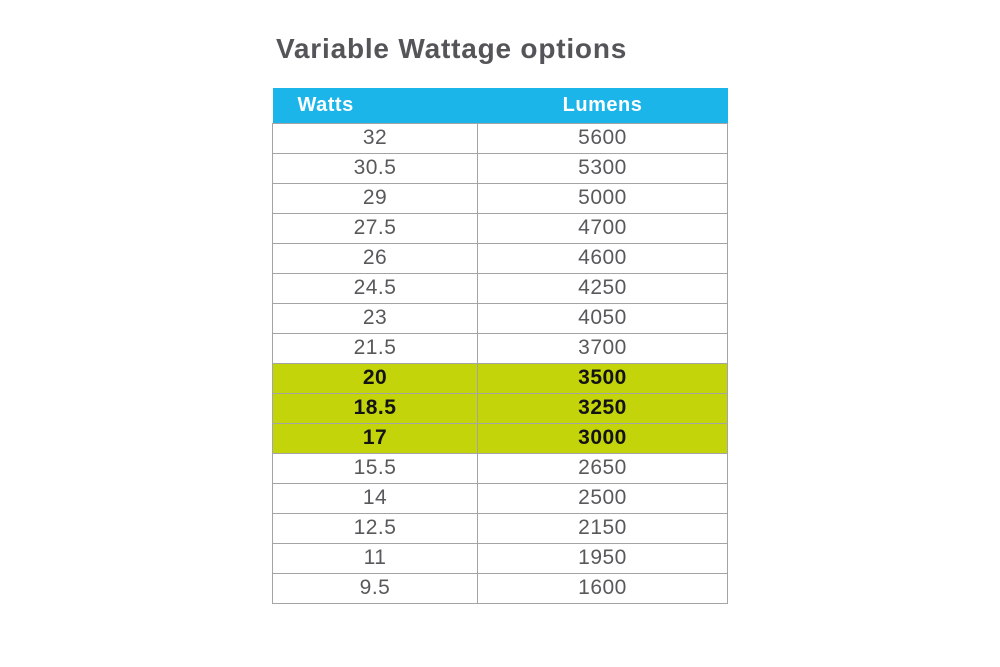  What do you see at coordinates (375, 318) in the screenshot?
I see `watts-cell: 23` at bounding box center [375, 318].